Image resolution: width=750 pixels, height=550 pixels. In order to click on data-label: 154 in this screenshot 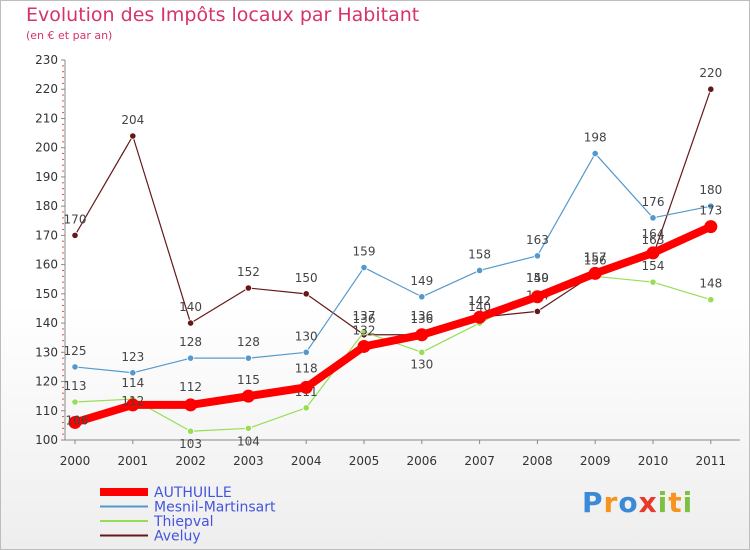, I will do `click(653, 266)`.